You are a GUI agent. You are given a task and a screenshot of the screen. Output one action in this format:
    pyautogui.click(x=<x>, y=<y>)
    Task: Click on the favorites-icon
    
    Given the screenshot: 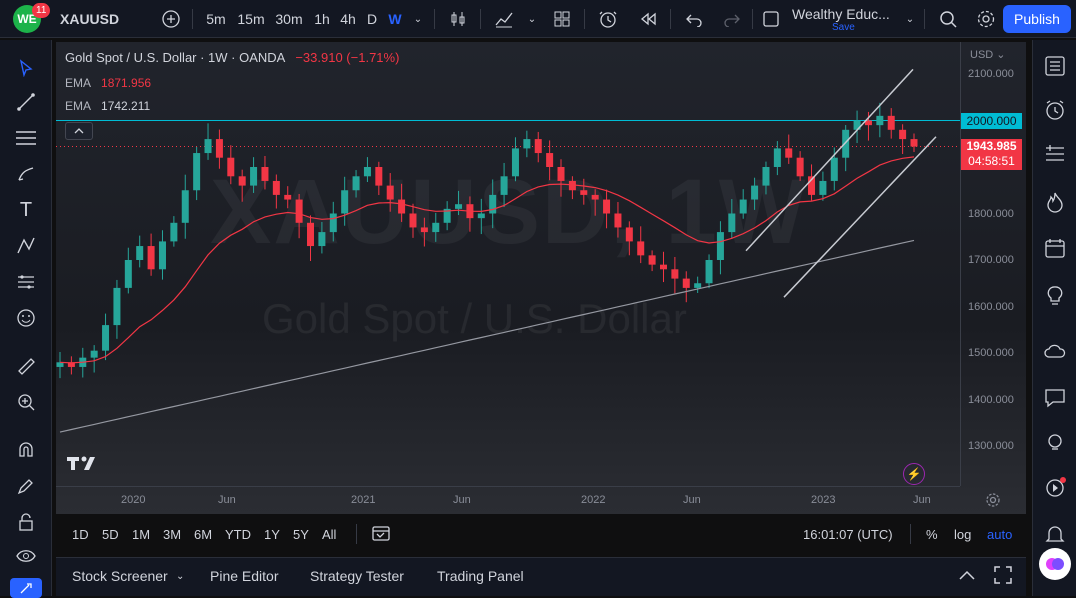 What is the action you would take?
    pyautogui.click(x=26, y=588)
    